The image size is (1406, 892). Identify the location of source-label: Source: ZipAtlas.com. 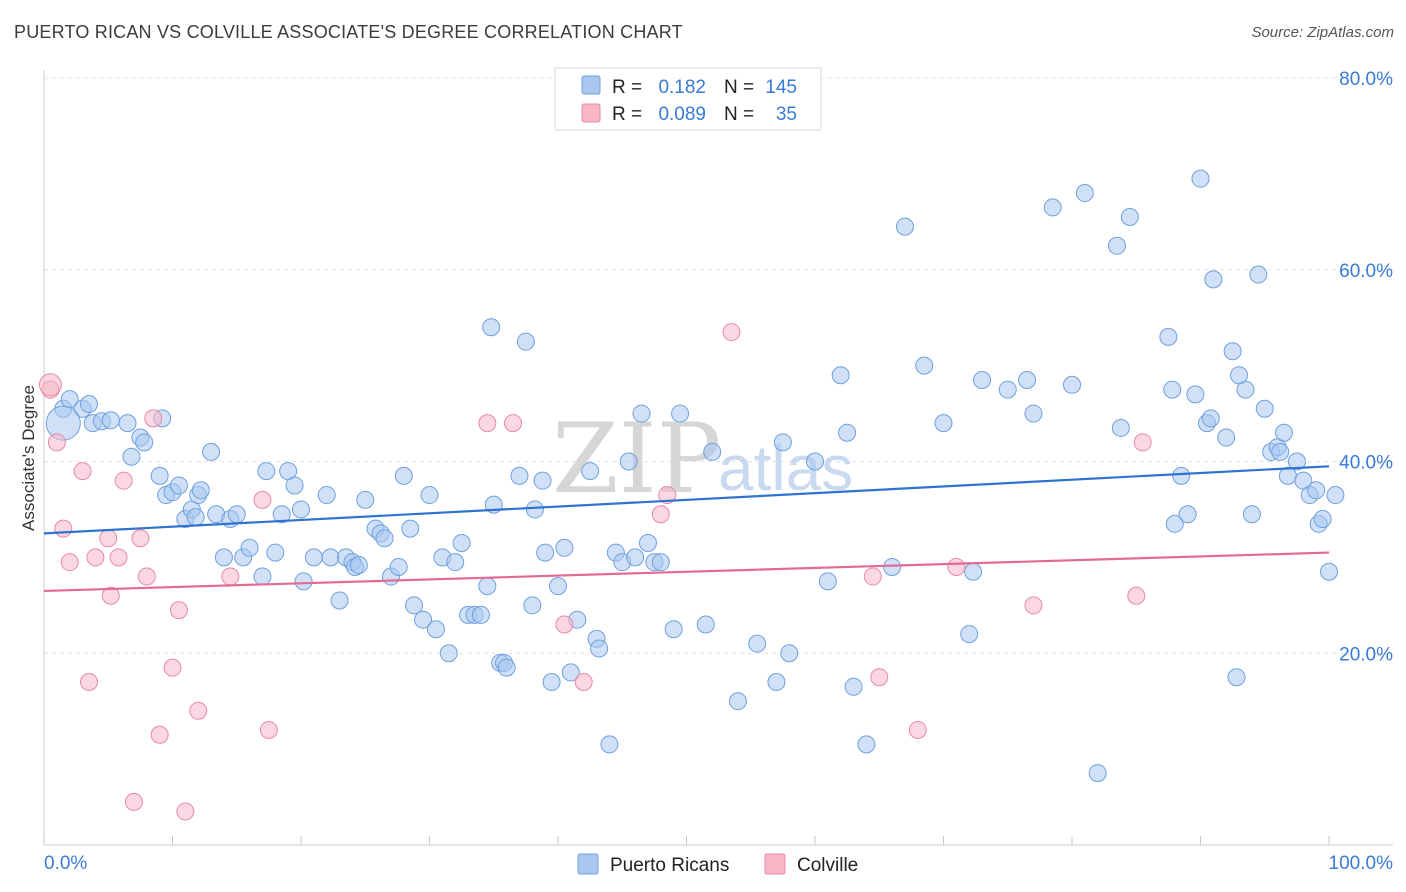
(1322, 32).